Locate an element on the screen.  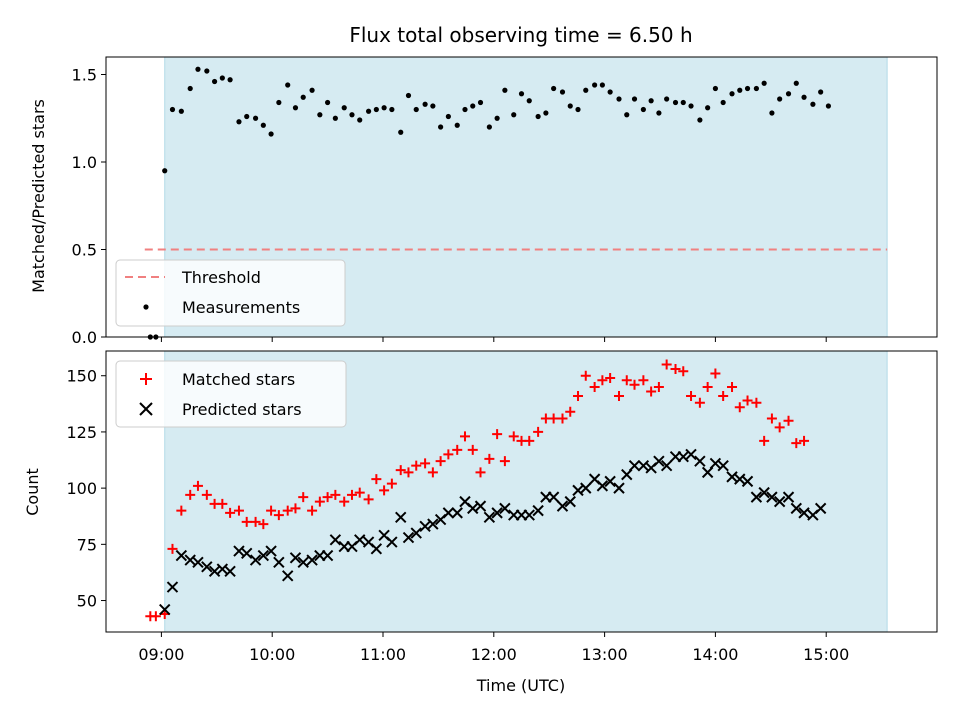
counts-legend: Matched stars Predicted stars is located at coordinates (231, 394).